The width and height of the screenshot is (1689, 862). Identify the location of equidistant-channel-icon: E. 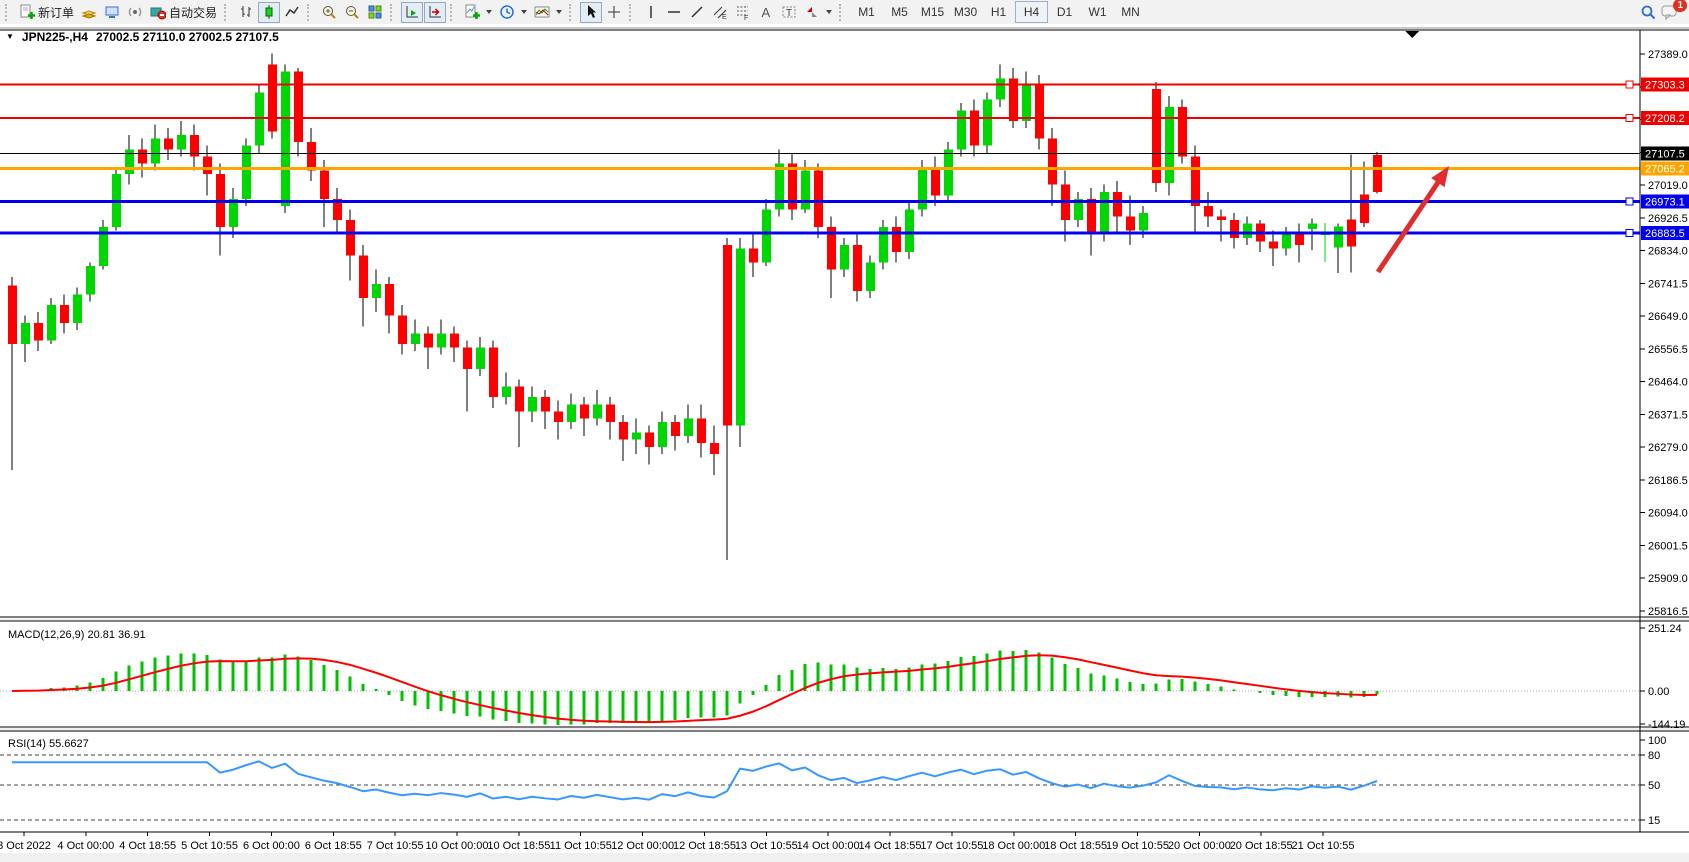
(720, 13).